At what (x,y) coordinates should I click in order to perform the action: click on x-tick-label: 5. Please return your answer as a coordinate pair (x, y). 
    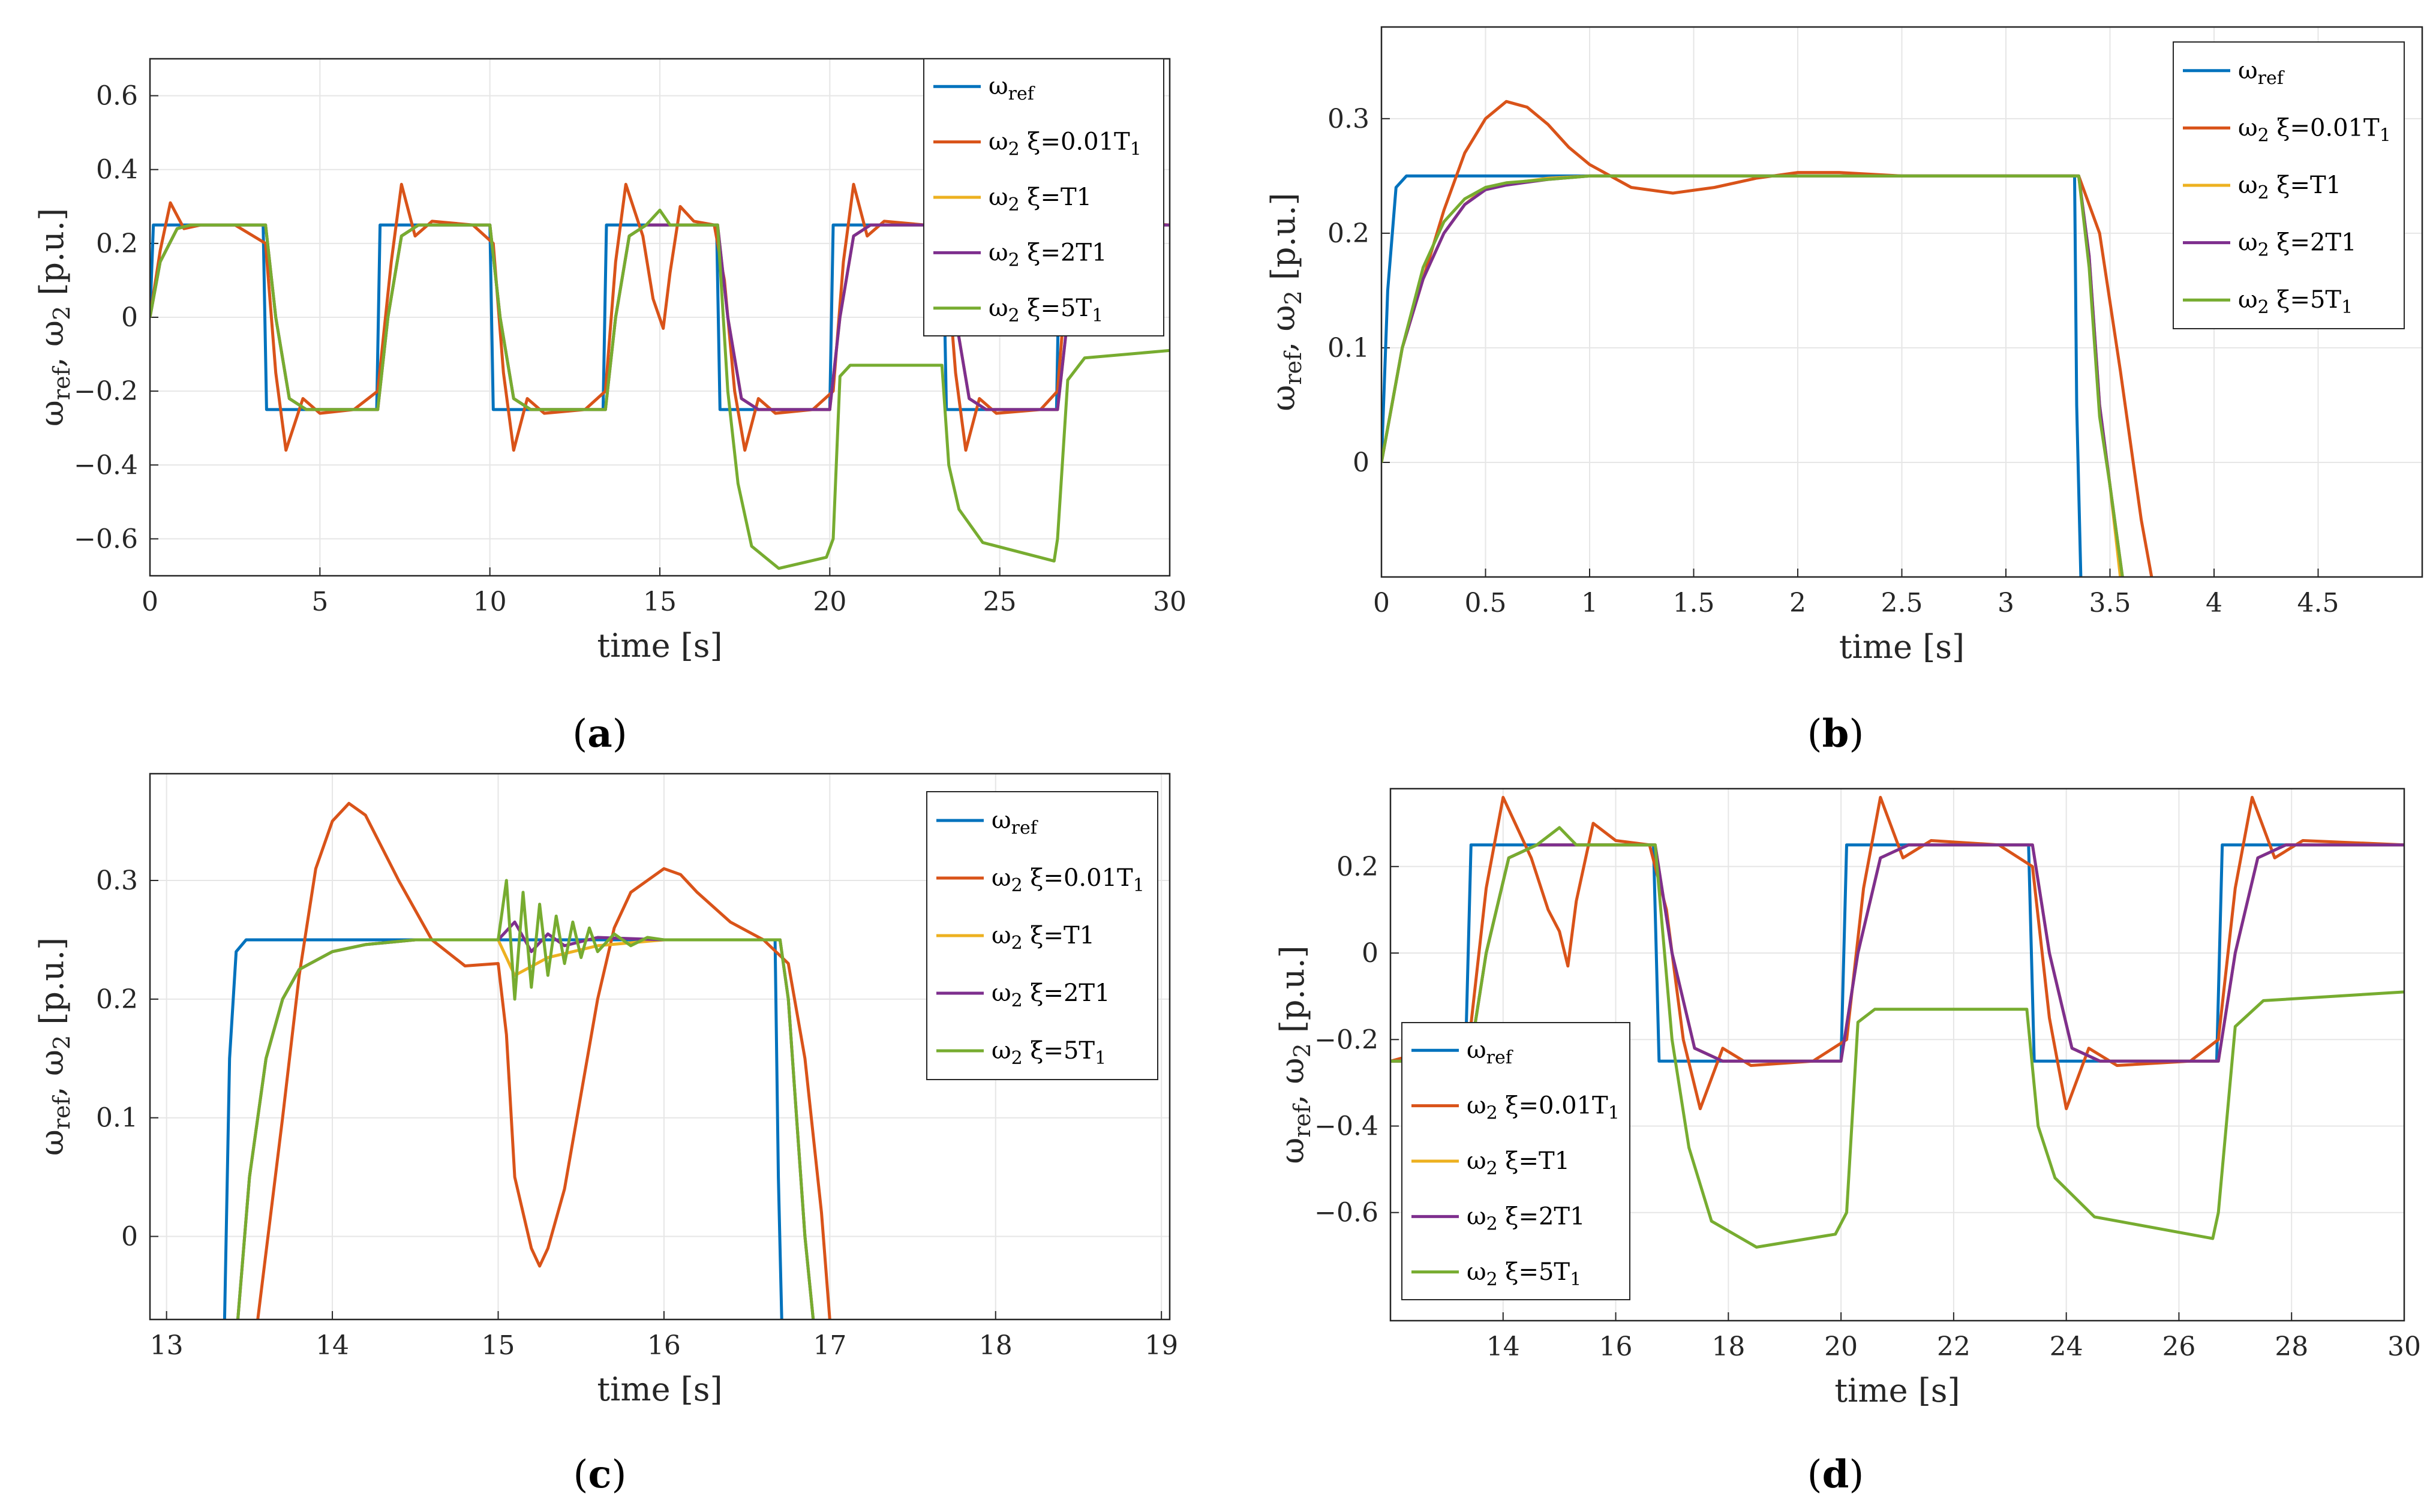
    Looking at the image, I should click on (320, 602).